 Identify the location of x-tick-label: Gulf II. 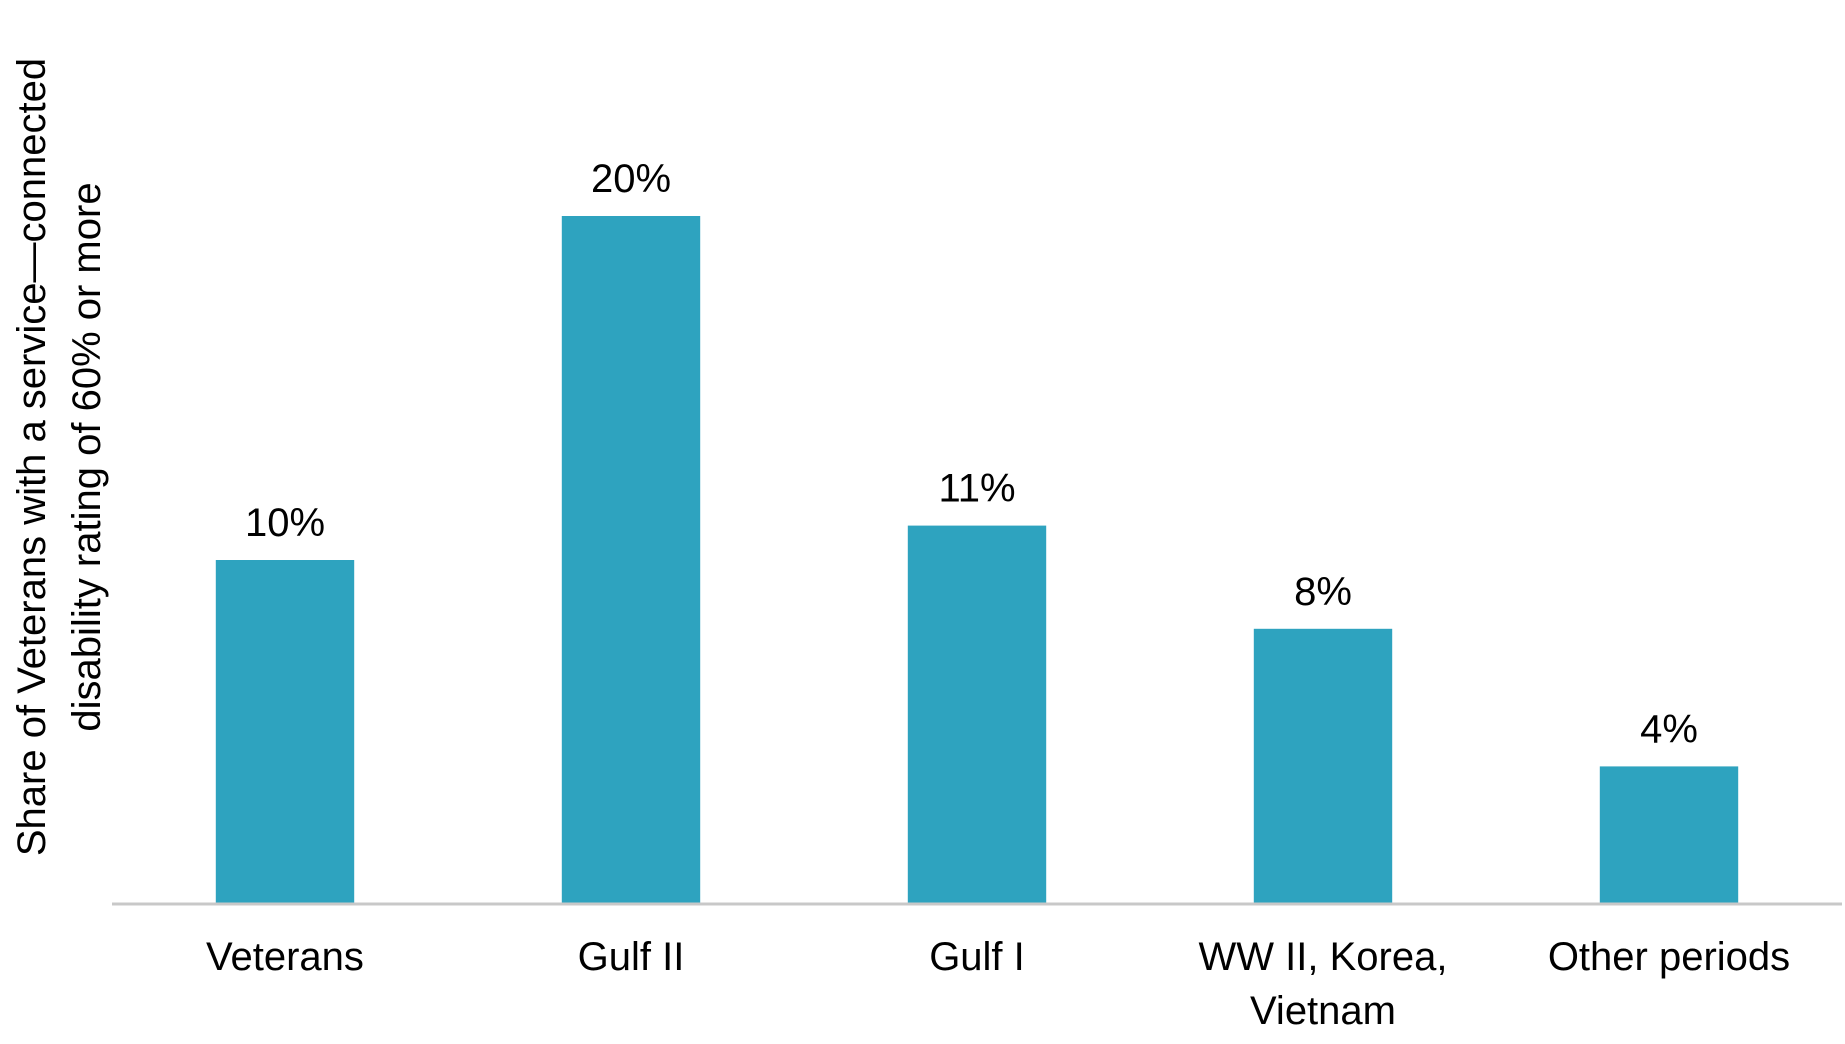
(631, 957).